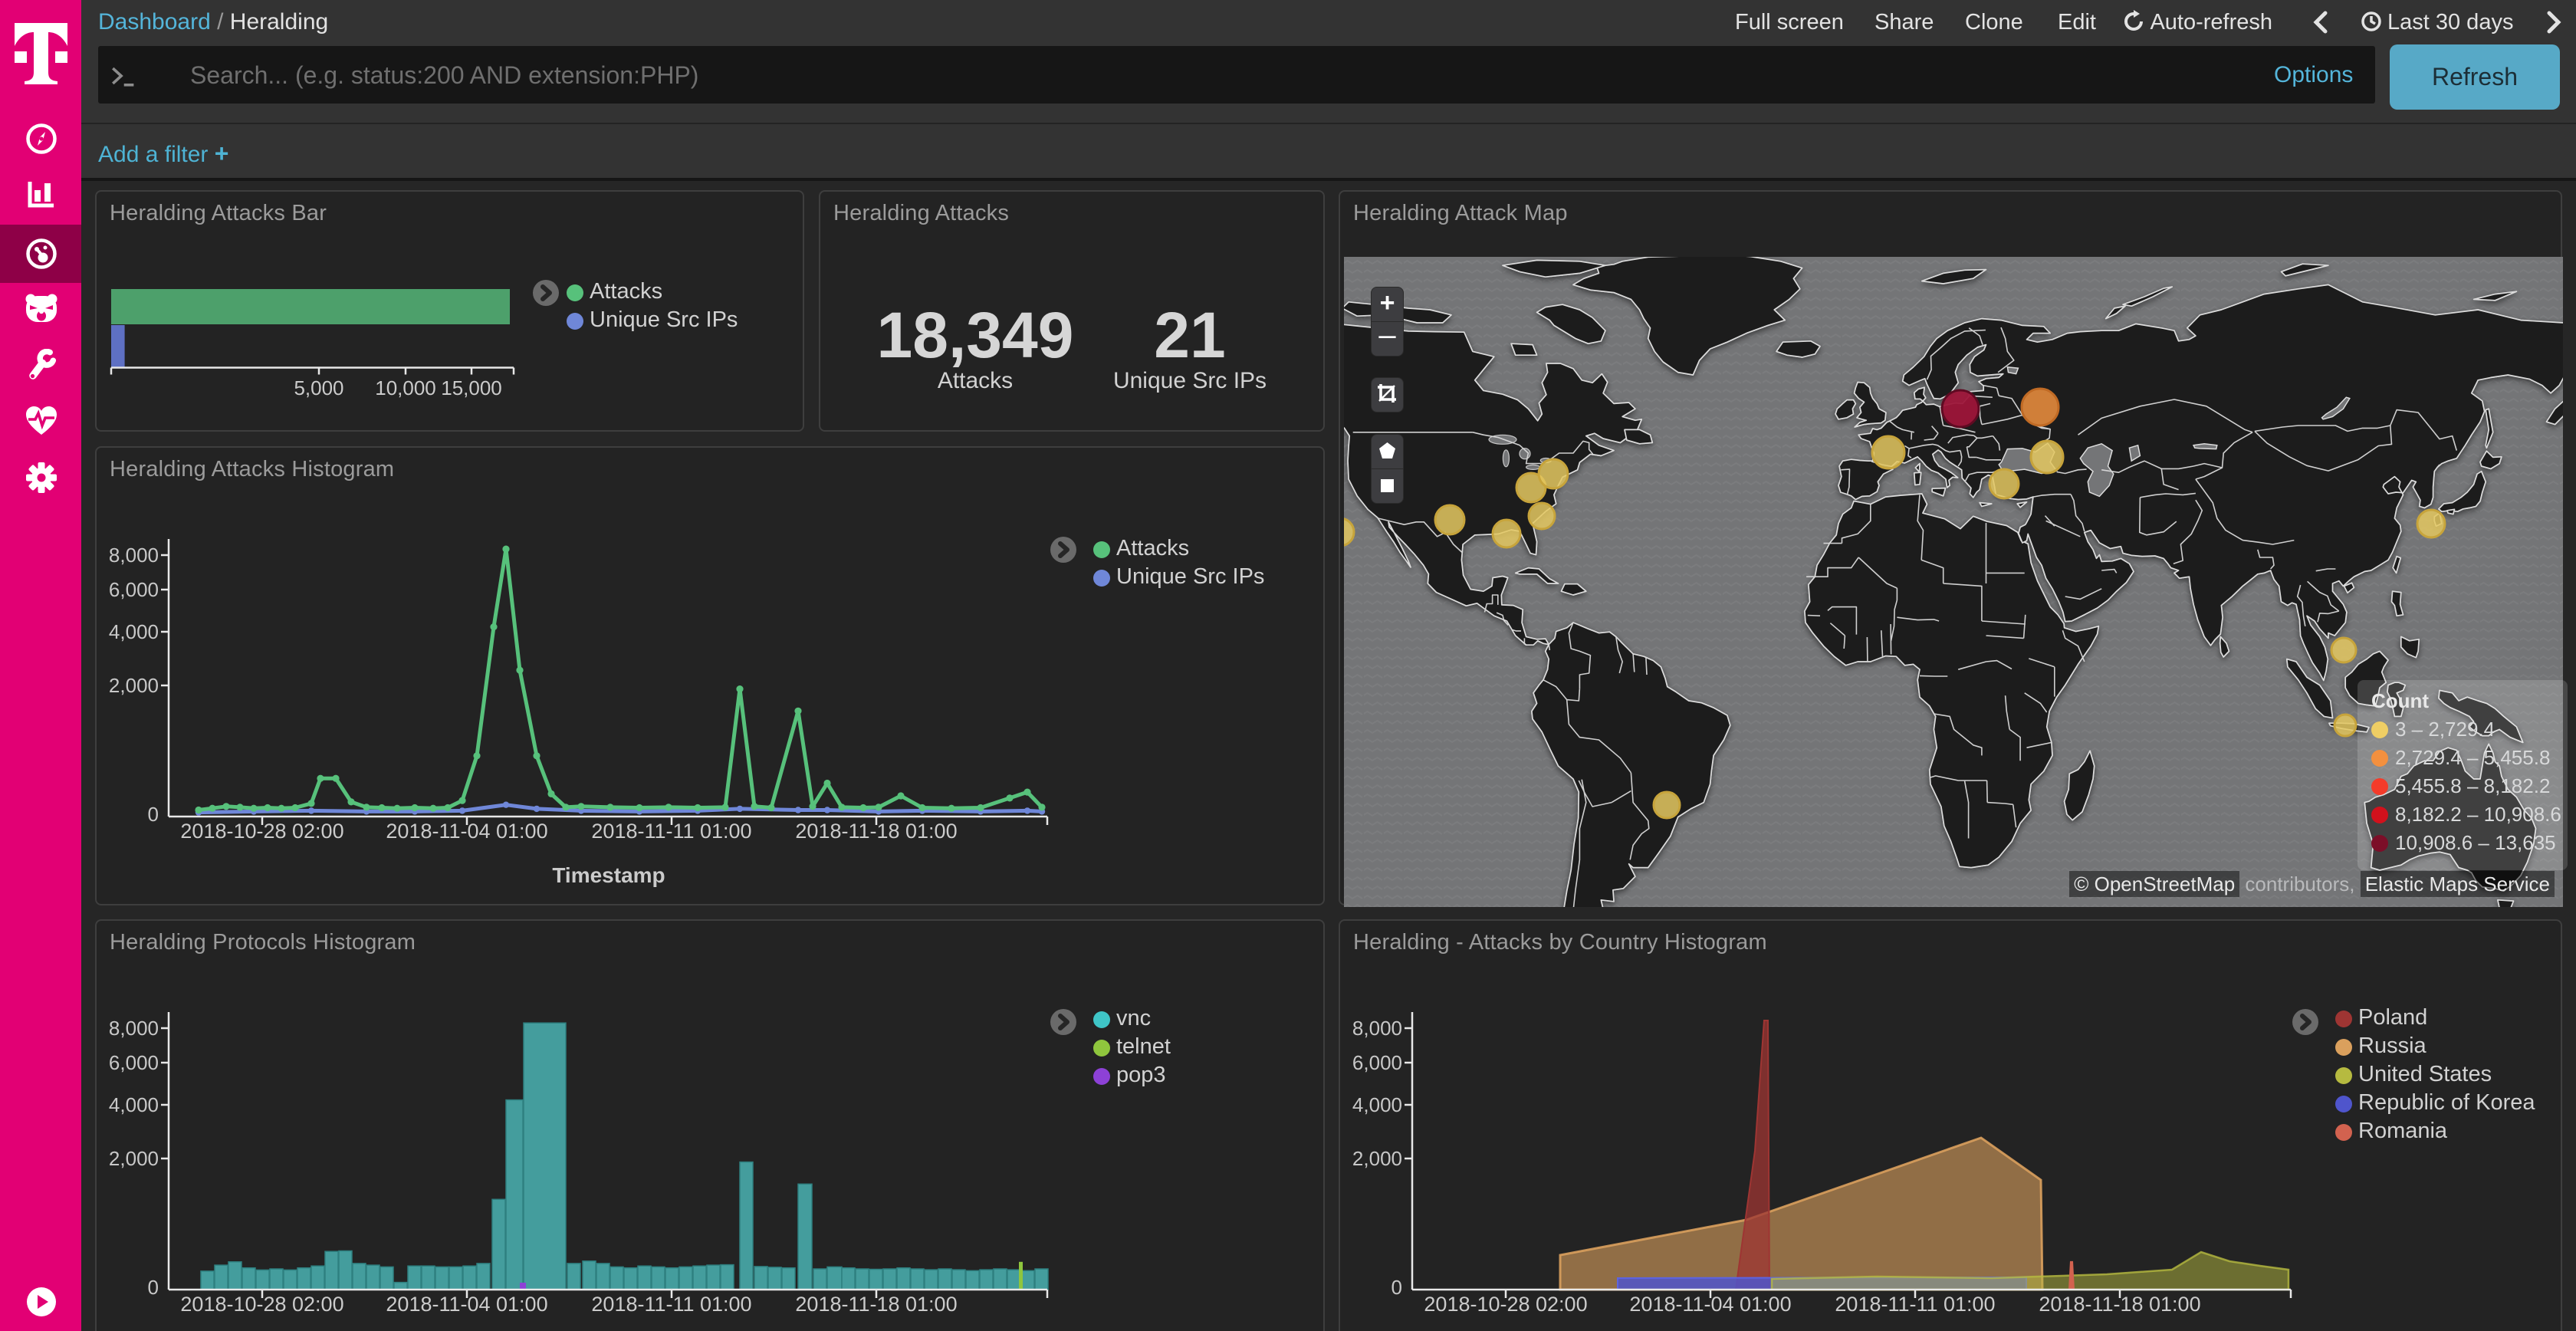  Describe the element at coordinates (472, 387) in the screenshot. I see `svg-text: 15,000` at that location.